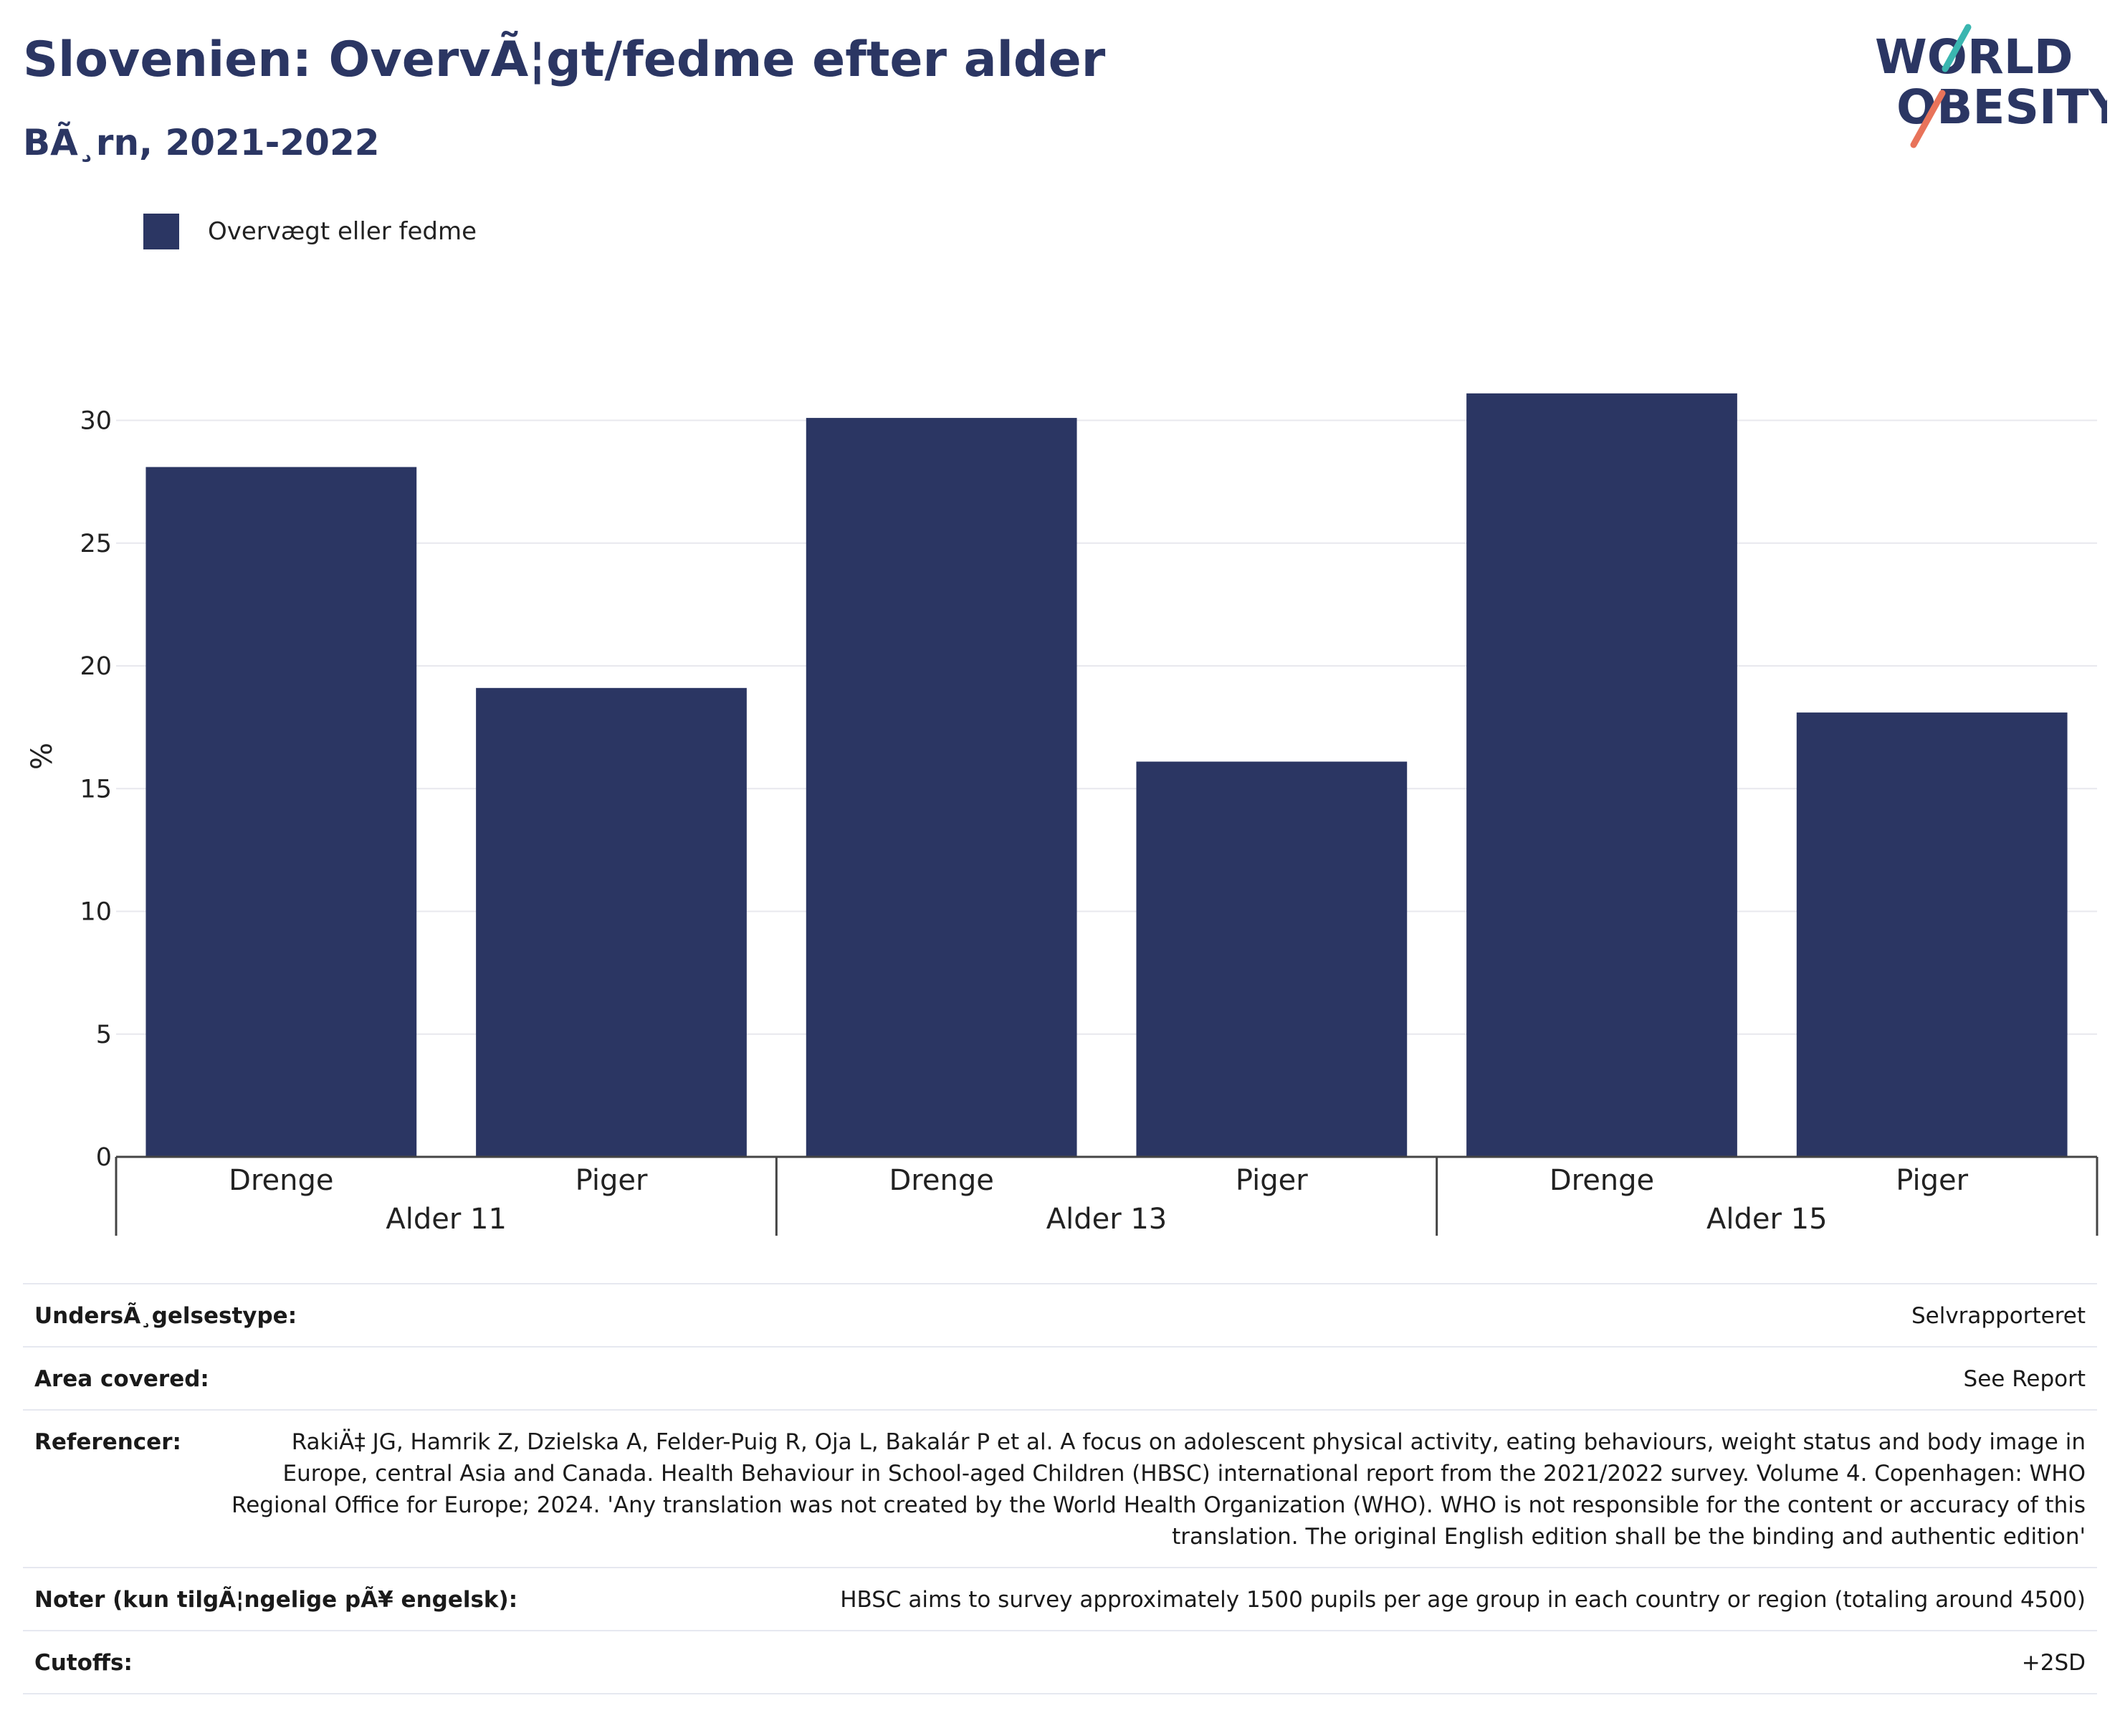  Describe the element at coordinates (2054, 1663) in the screenshot. I see `info-value: +2SD` at that location.